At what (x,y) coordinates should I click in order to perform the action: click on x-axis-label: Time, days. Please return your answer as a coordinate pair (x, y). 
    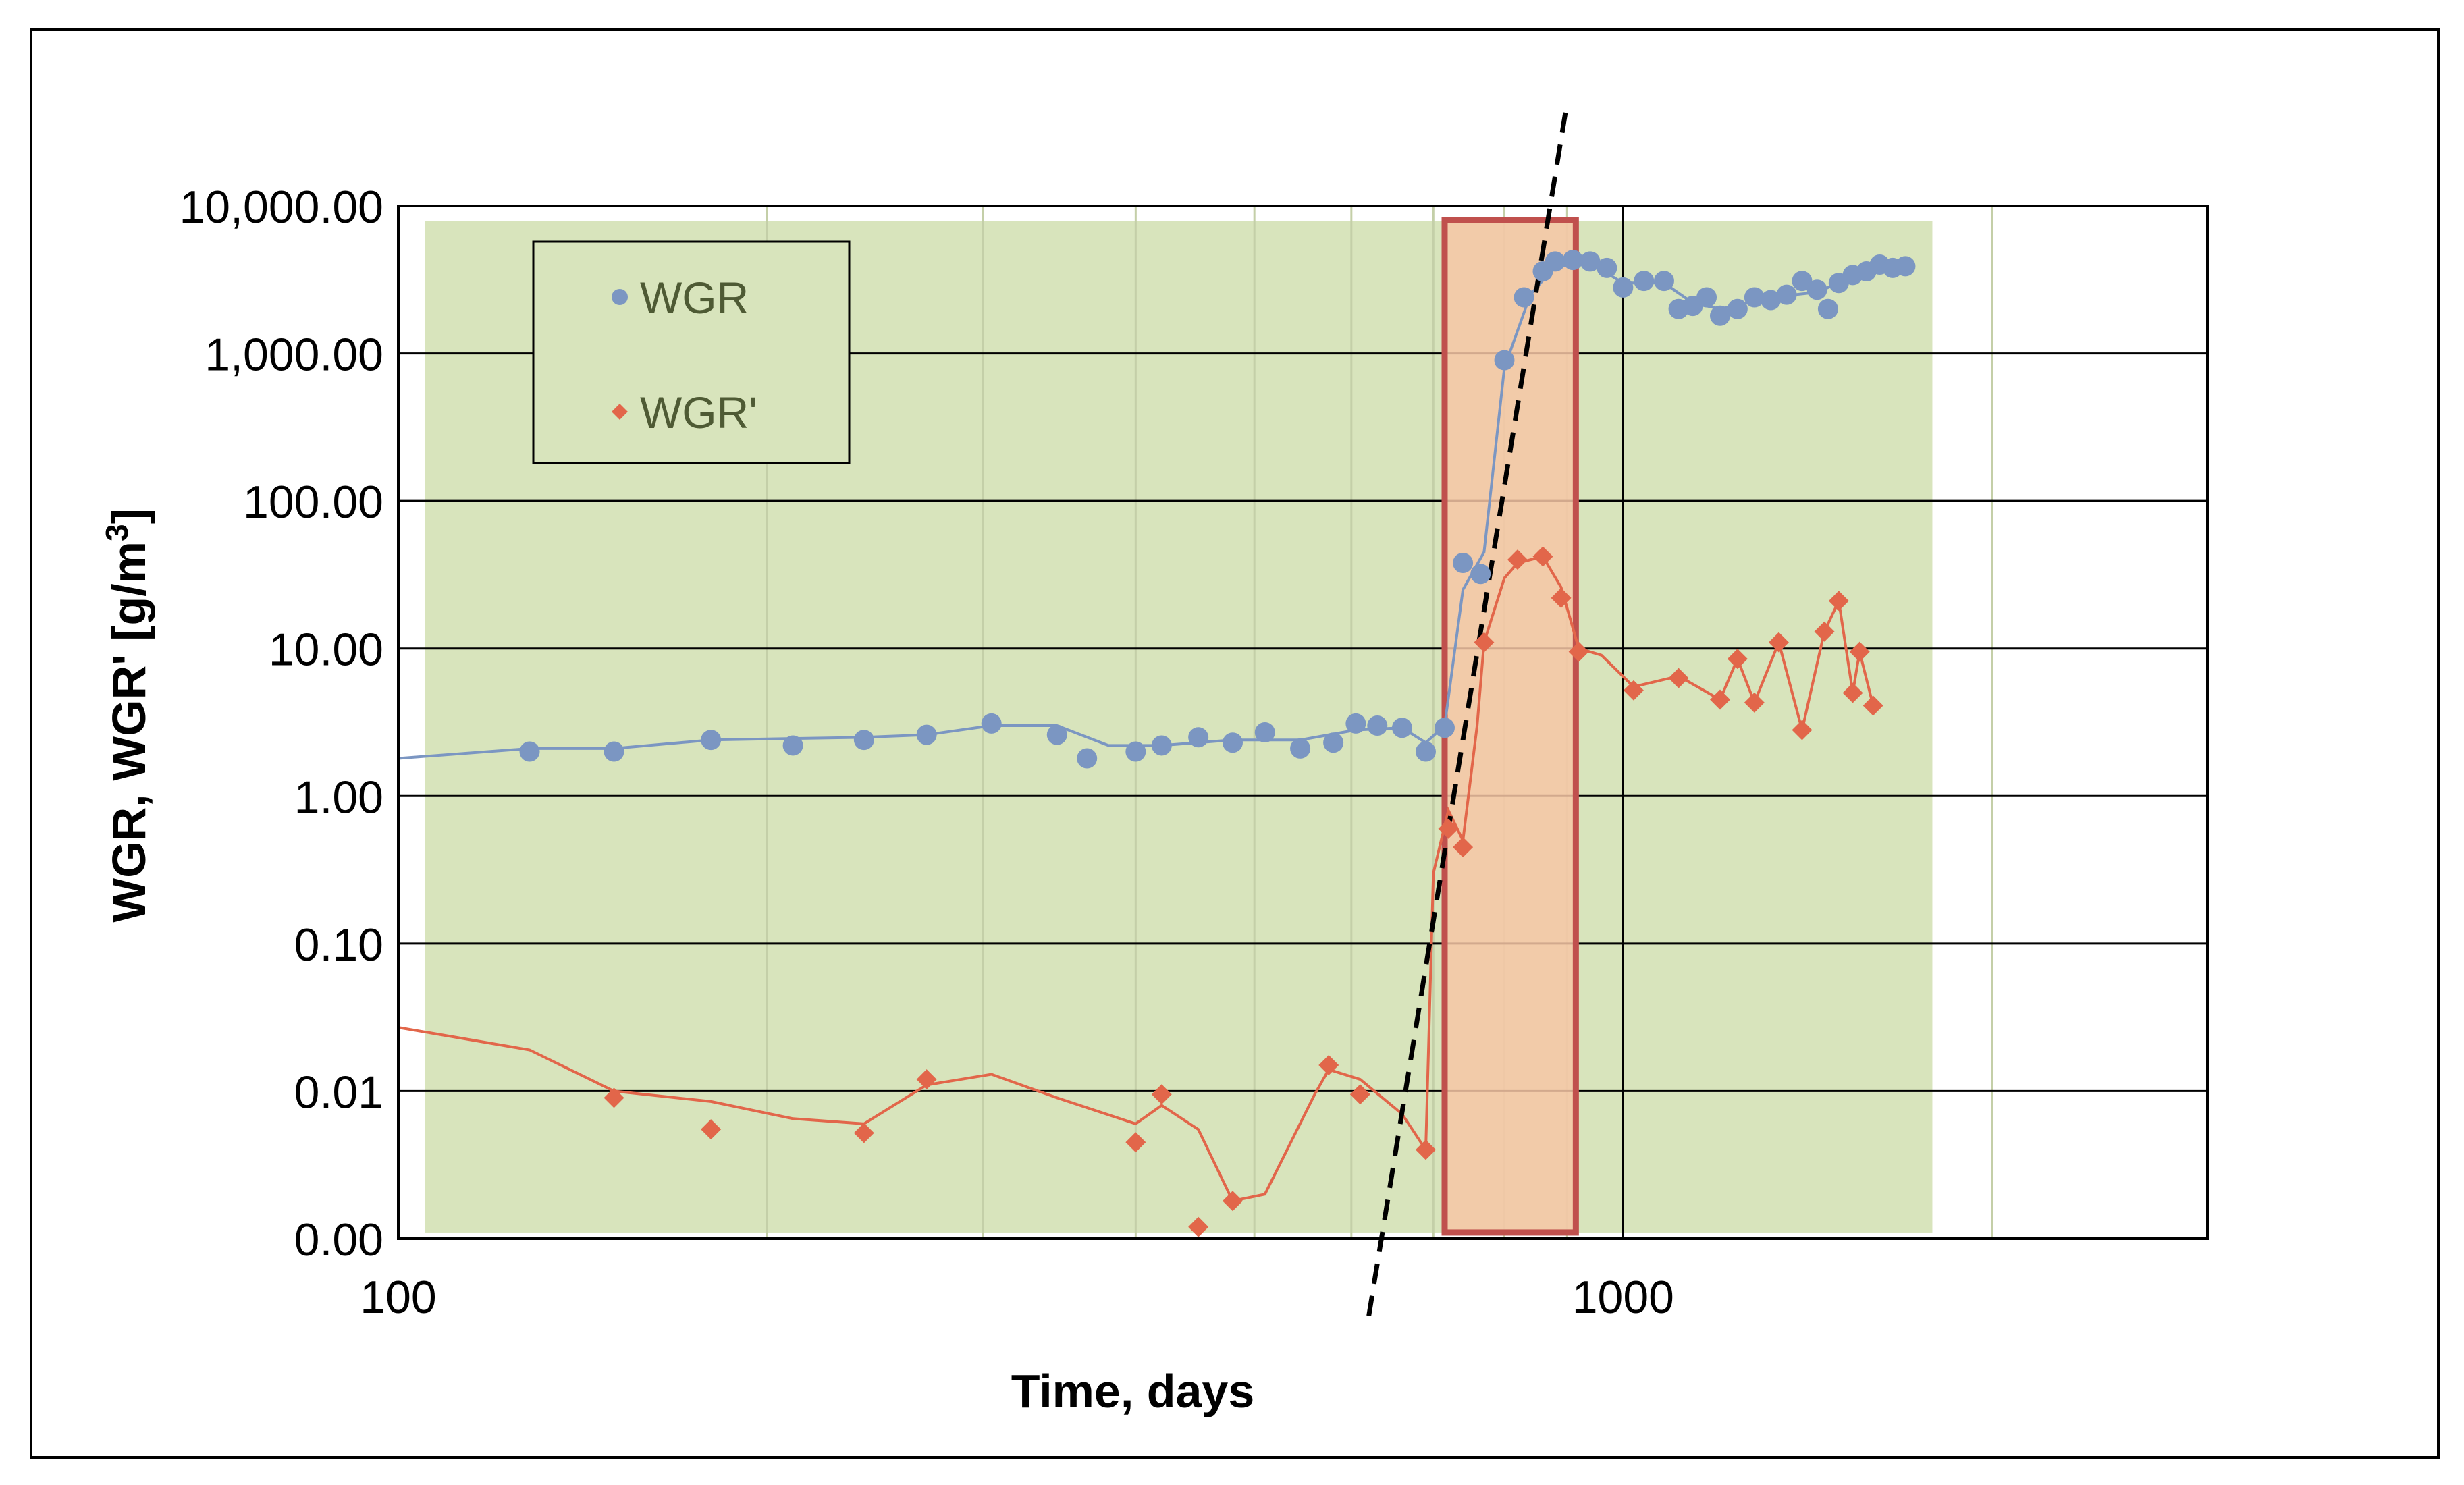
    Looking at the image, I should click on (1133, 1391).